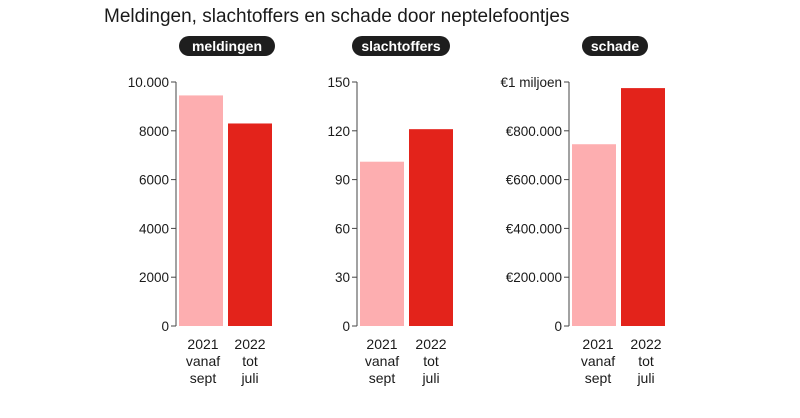 The height and width of the screenshot is (418, 800). Describe the element at coordinates (382, 378) in the screenshot. I see `chart-1-category-0-line-2: sept` at that location.